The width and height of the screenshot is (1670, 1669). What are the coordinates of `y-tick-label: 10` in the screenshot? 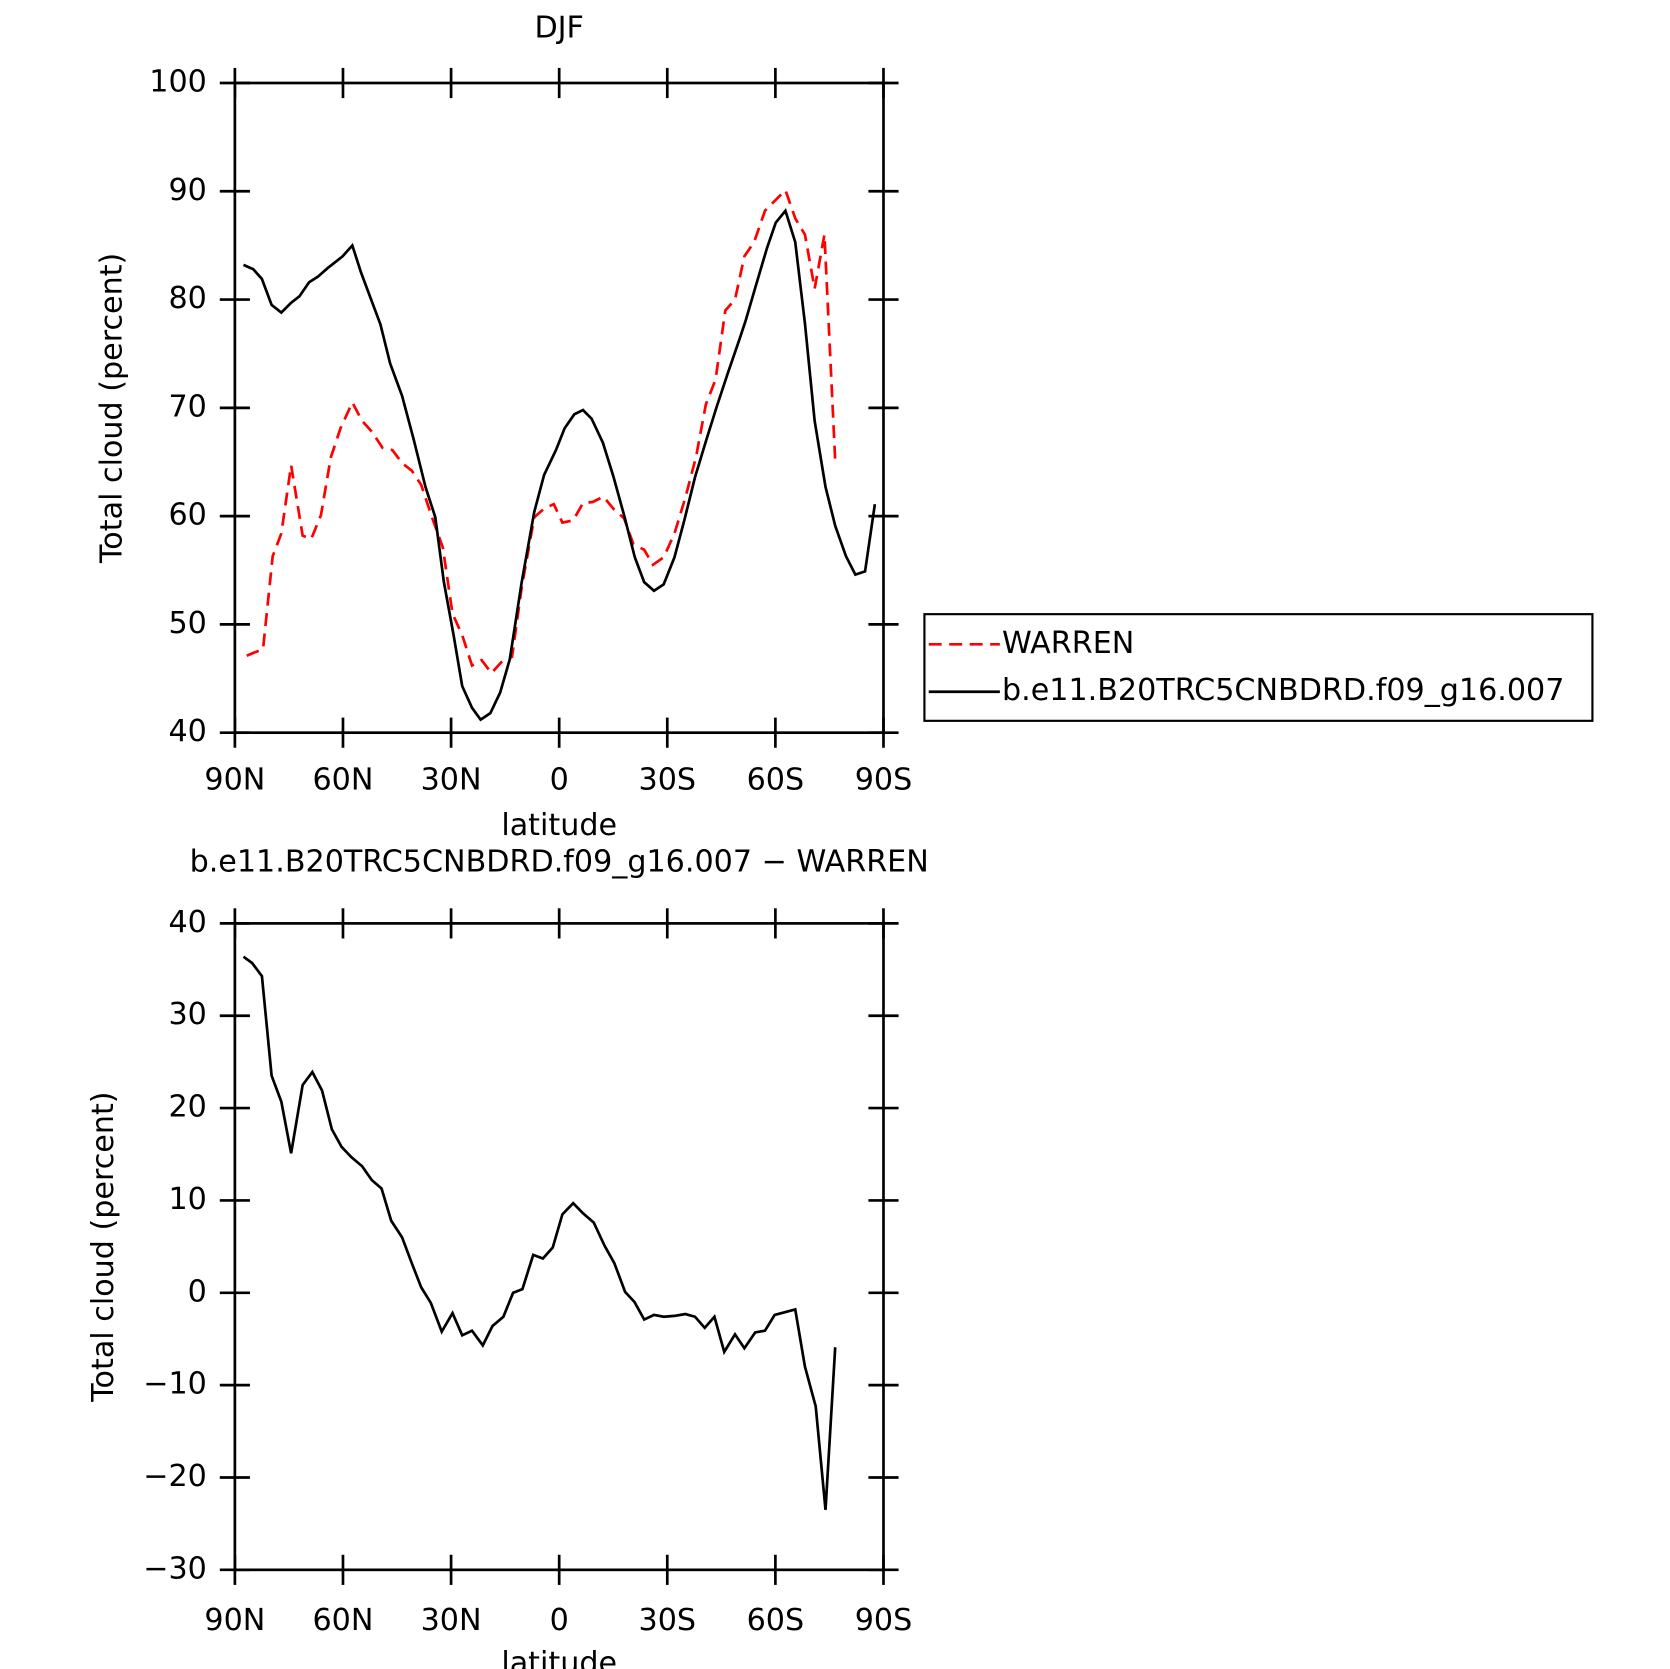 It's located at (187, 1199).